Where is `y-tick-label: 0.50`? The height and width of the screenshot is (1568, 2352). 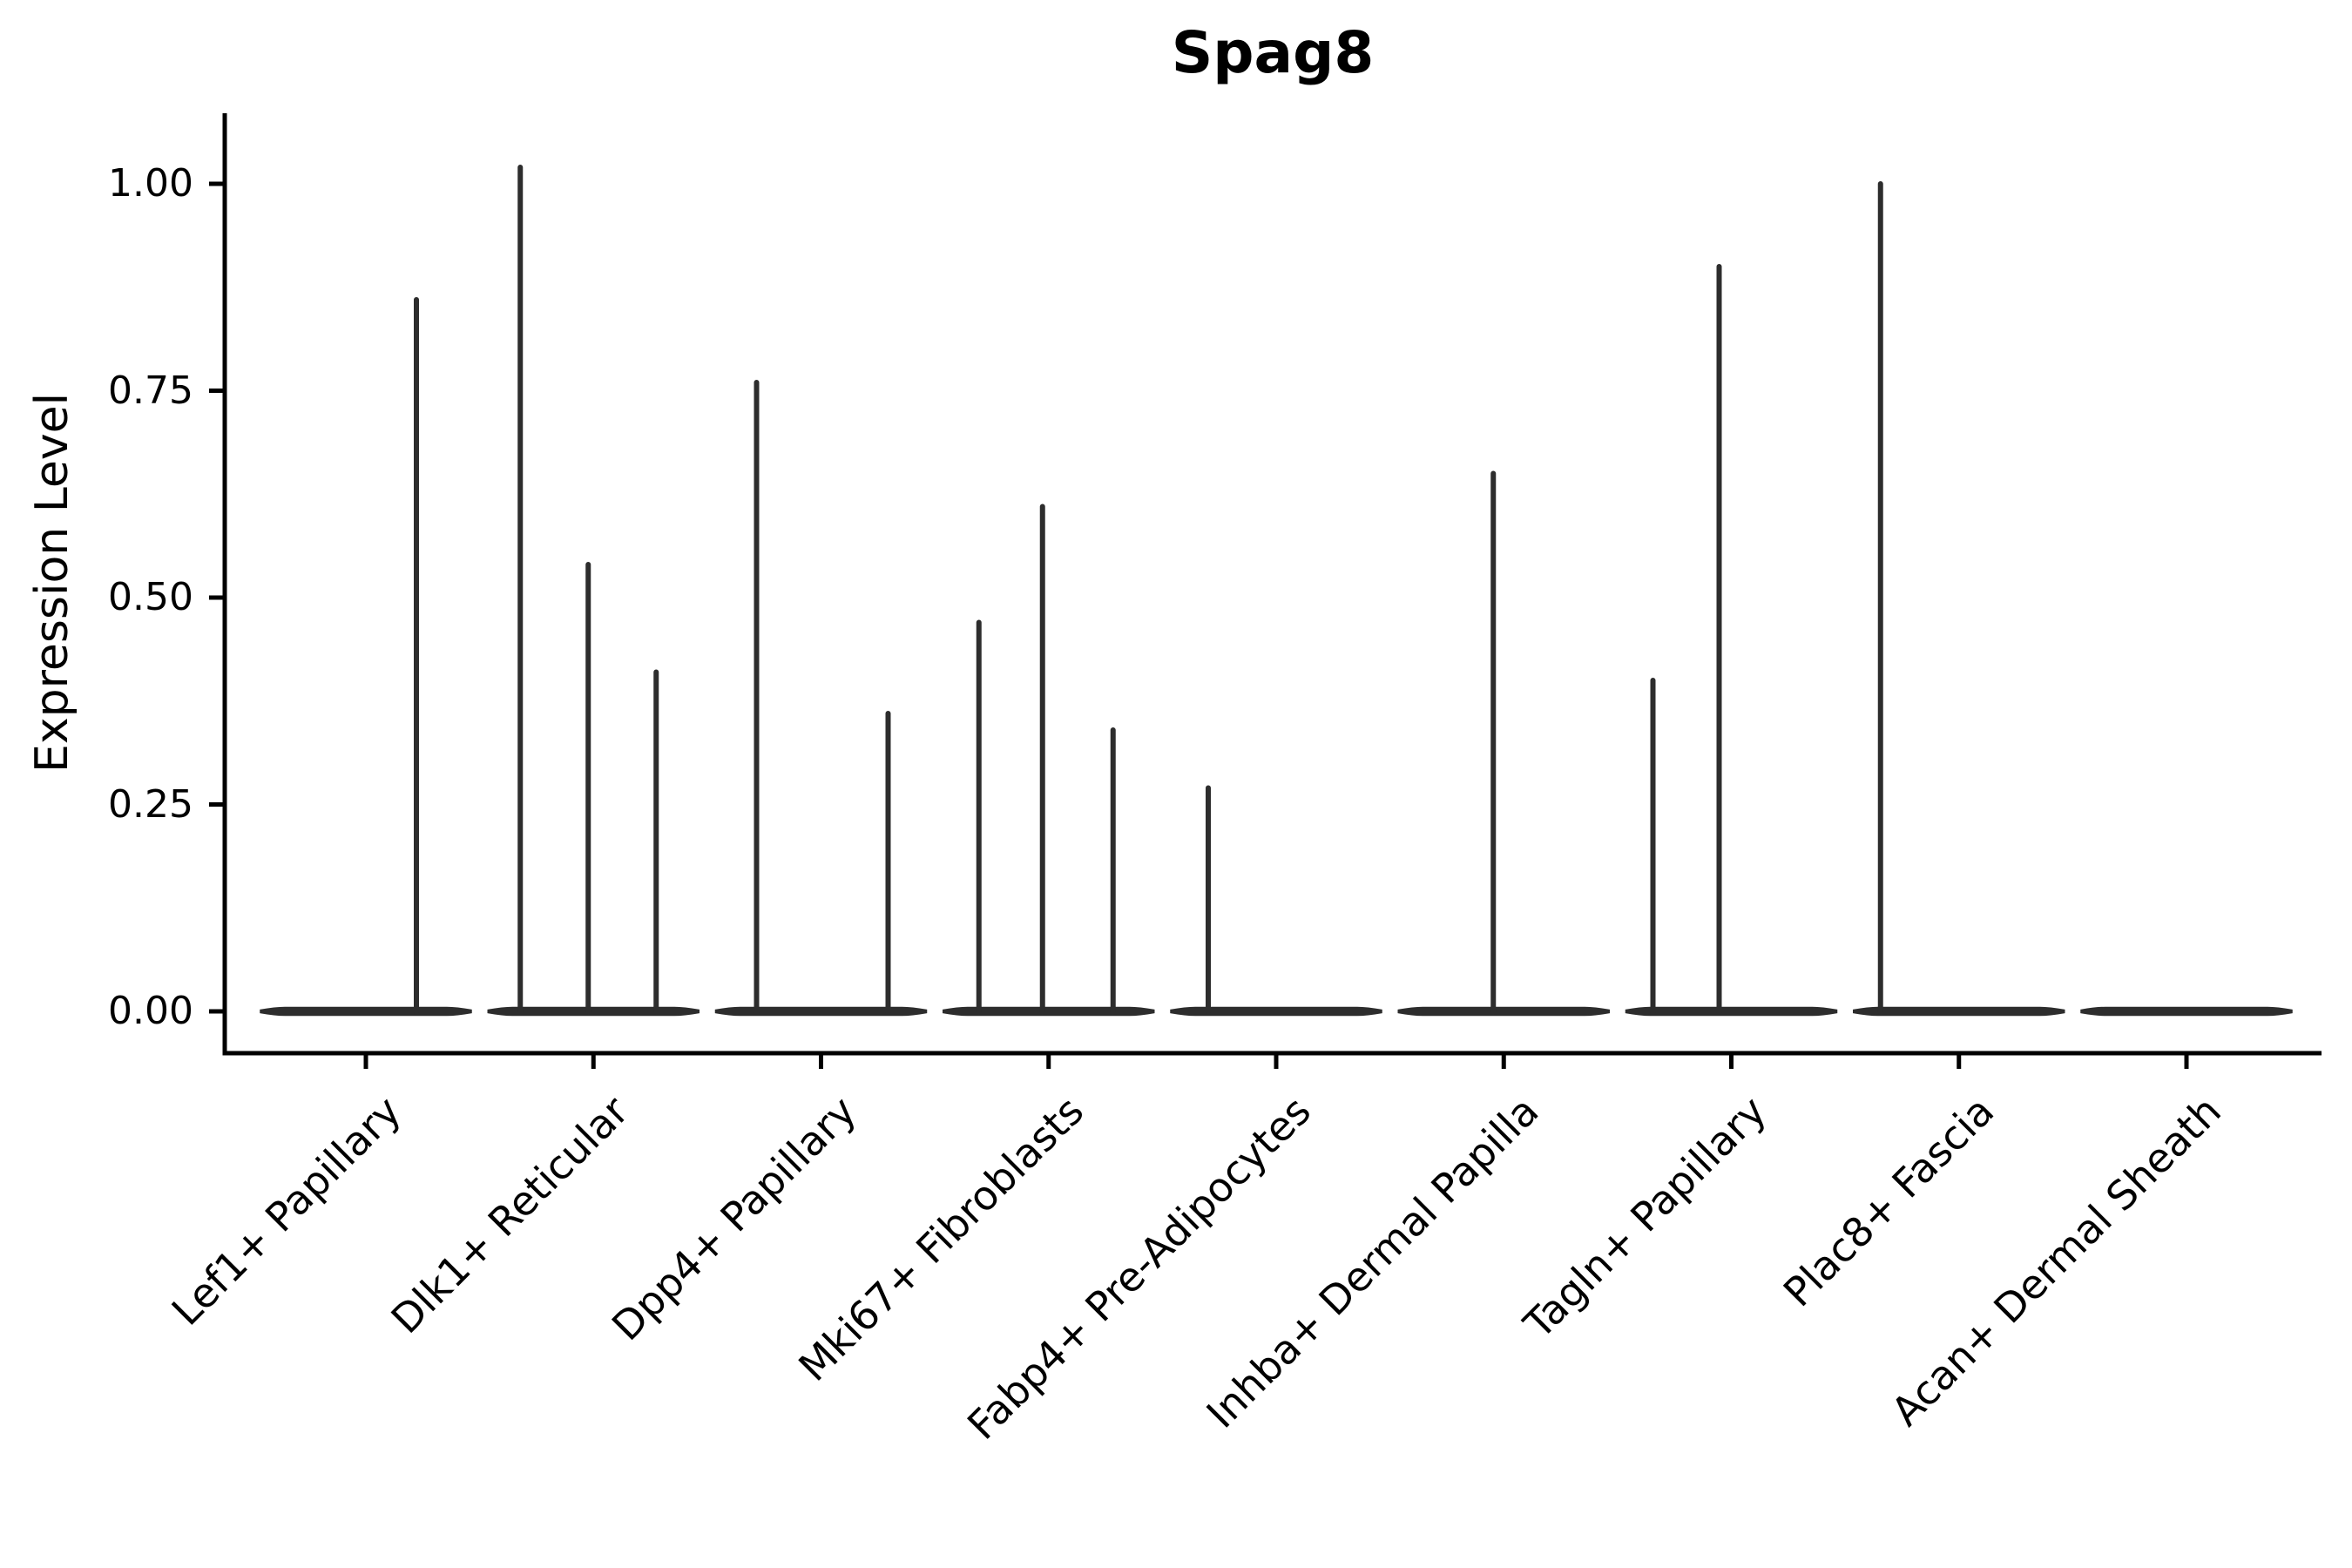 y-tick-label: 0.50 is located at coordinates (150, 597).